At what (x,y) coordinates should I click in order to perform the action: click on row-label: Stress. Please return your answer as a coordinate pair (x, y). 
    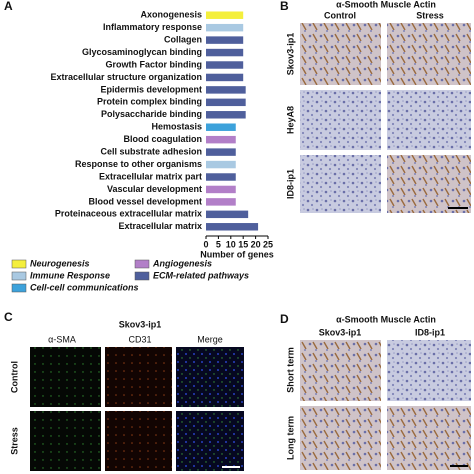
    Looking at the image, I should click on (14, 441).